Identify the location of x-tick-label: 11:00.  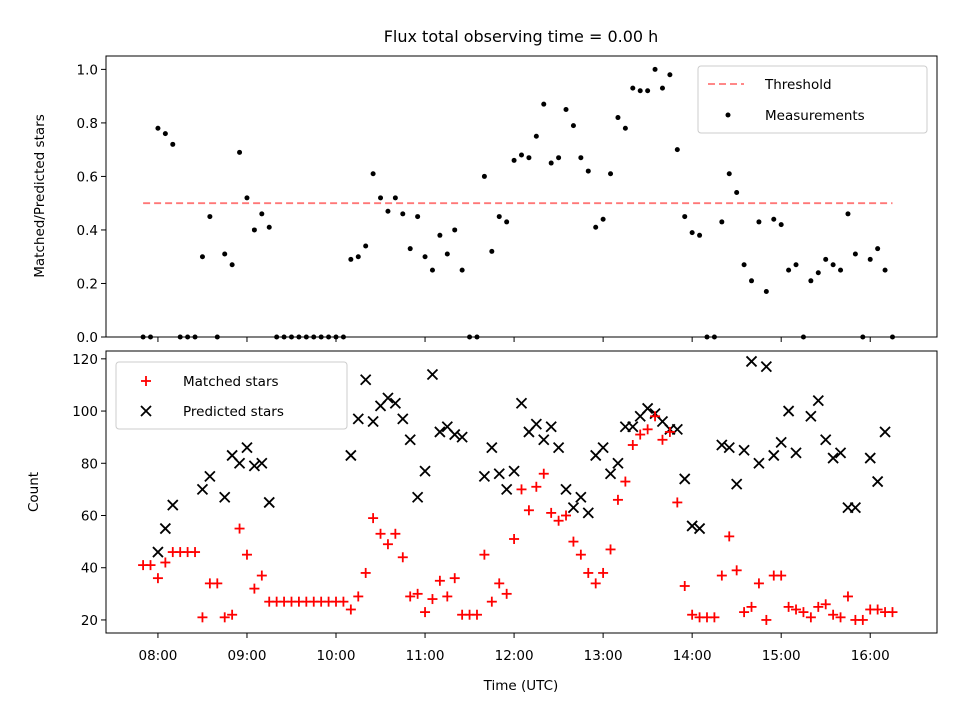
(425, 656).